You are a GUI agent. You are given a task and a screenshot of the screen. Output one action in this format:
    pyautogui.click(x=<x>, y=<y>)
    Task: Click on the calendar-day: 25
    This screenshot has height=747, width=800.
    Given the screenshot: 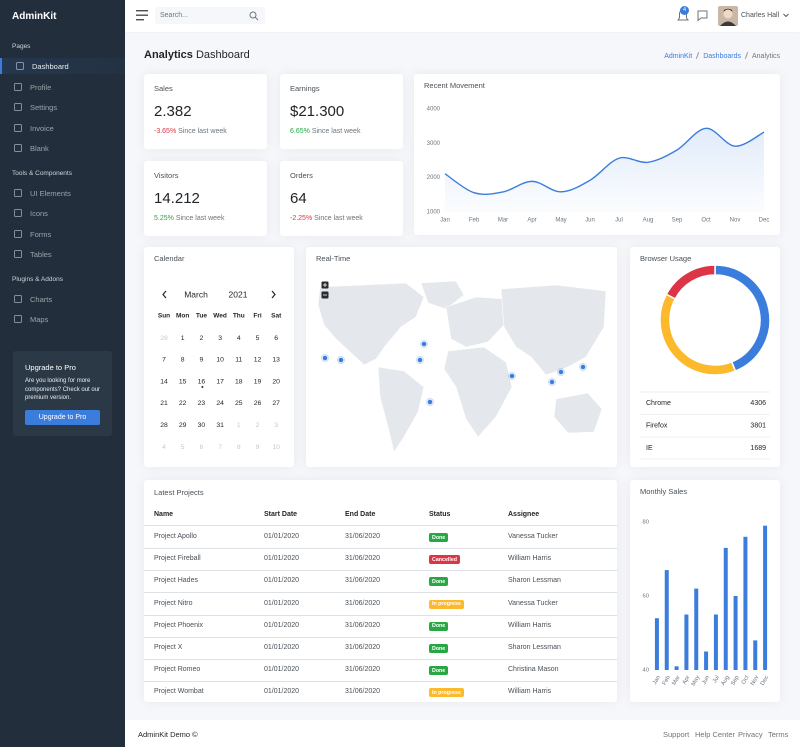 What is the action you would take?
    pyautogui.click(x=239, y=403)
    